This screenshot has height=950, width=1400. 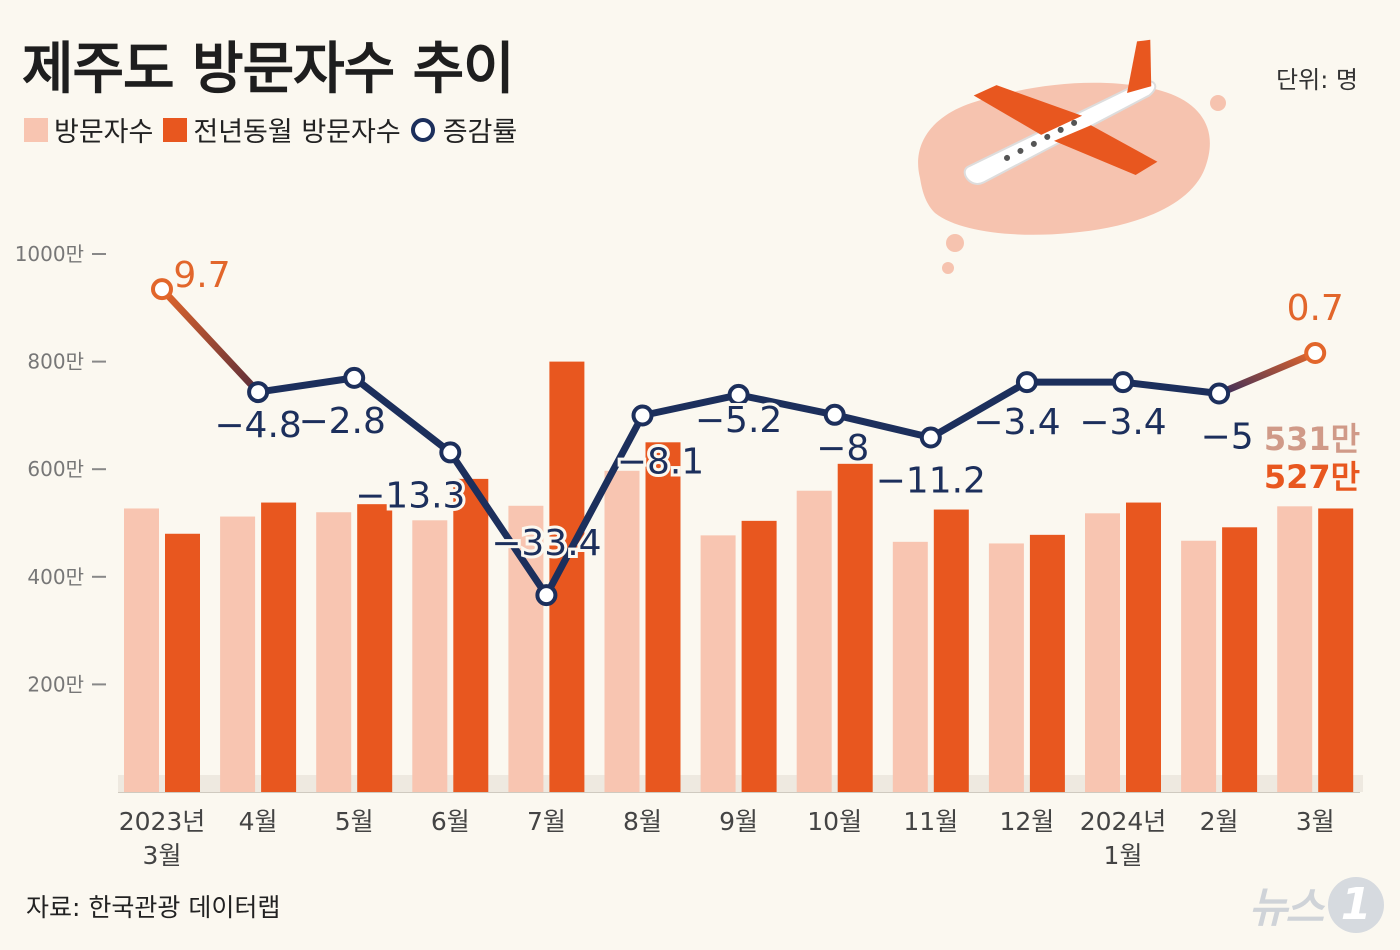 I want to click on logo-text: 뉴스, so click(x=1286, y=907).